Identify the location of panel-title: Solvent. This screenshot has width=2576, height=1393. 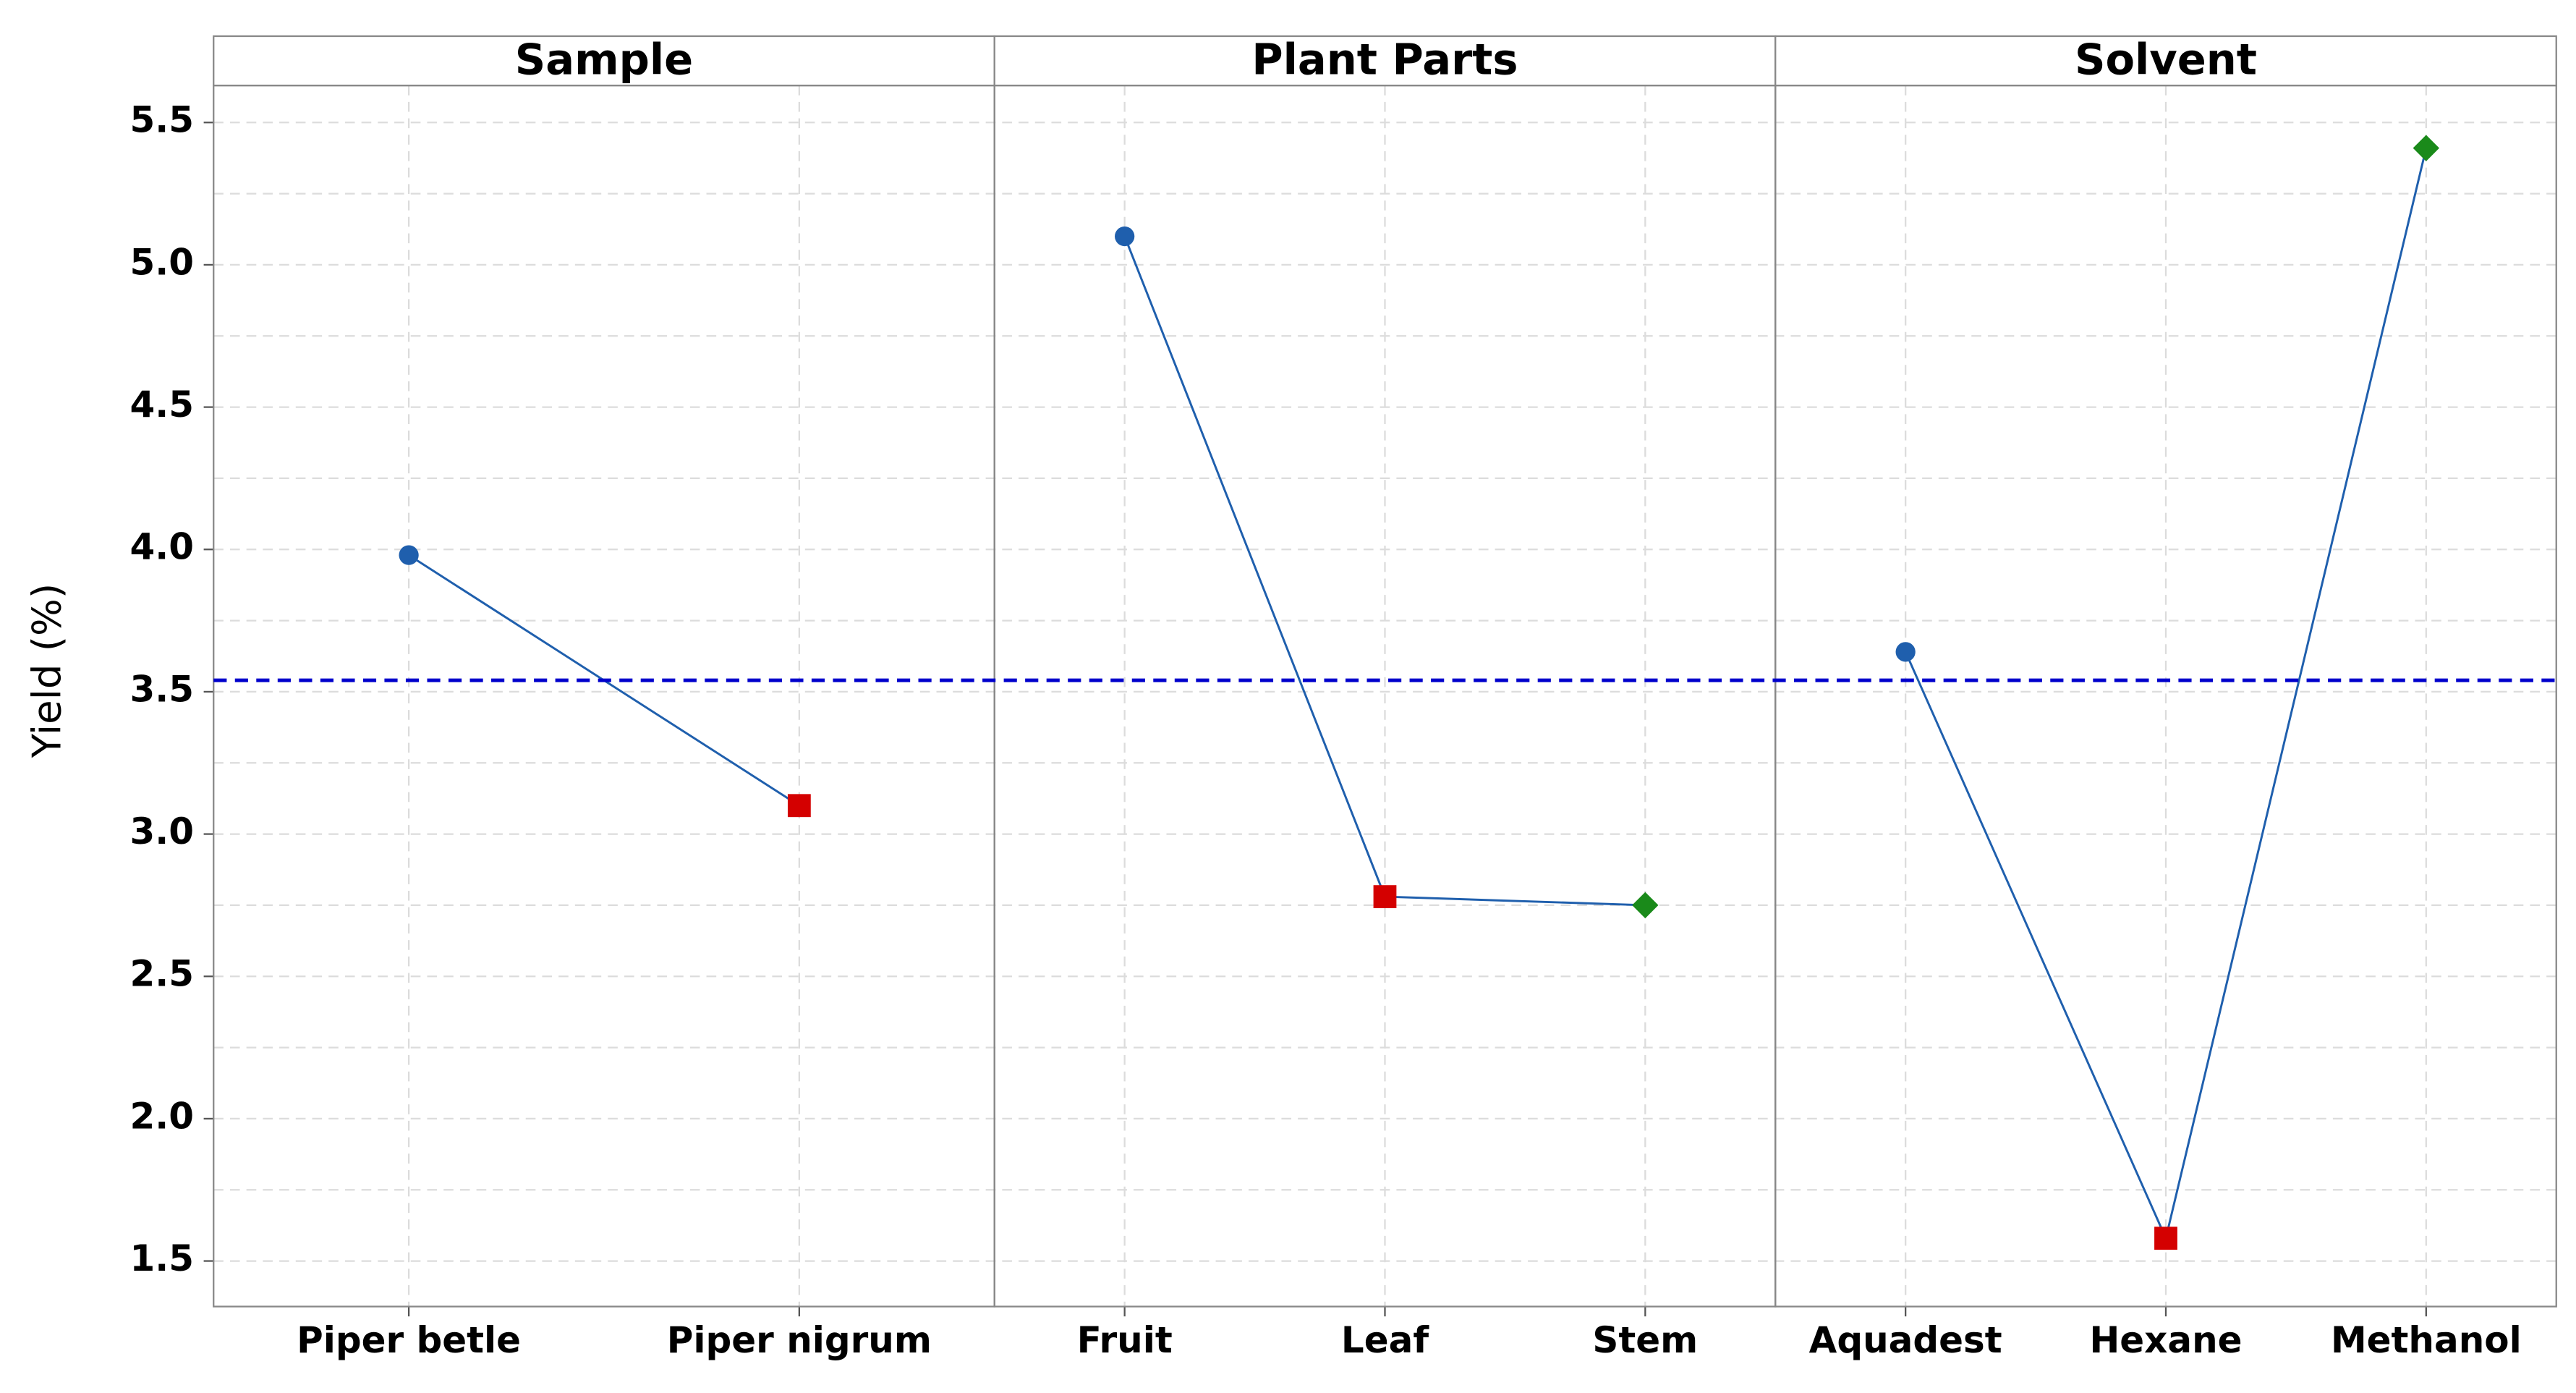
(2166, 59).